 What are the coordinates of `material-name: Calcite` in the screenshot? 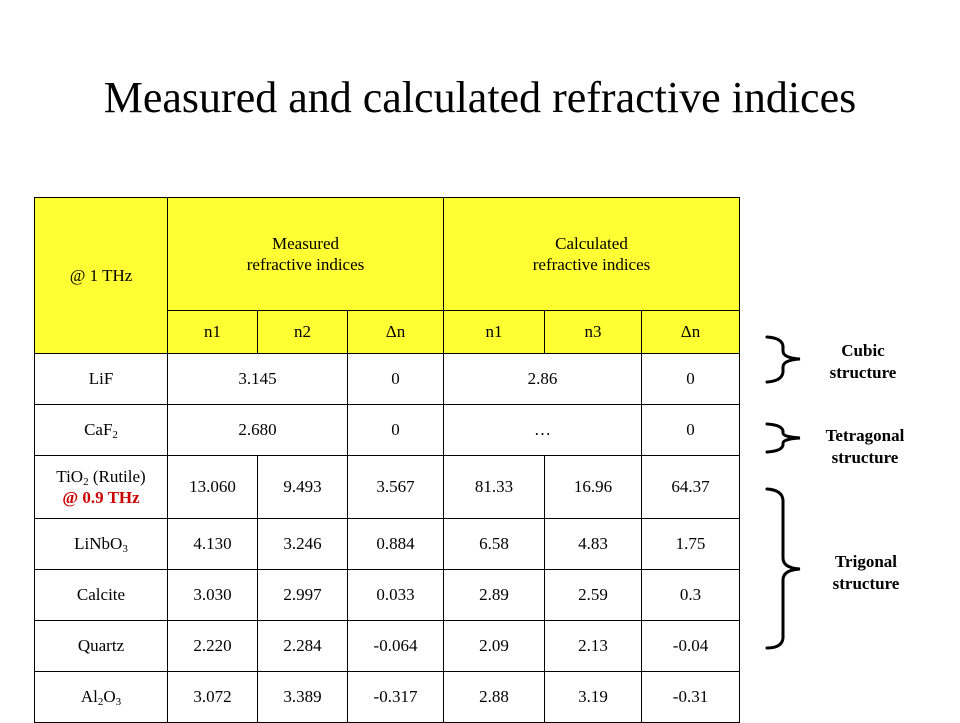 It's located at (101, 595).